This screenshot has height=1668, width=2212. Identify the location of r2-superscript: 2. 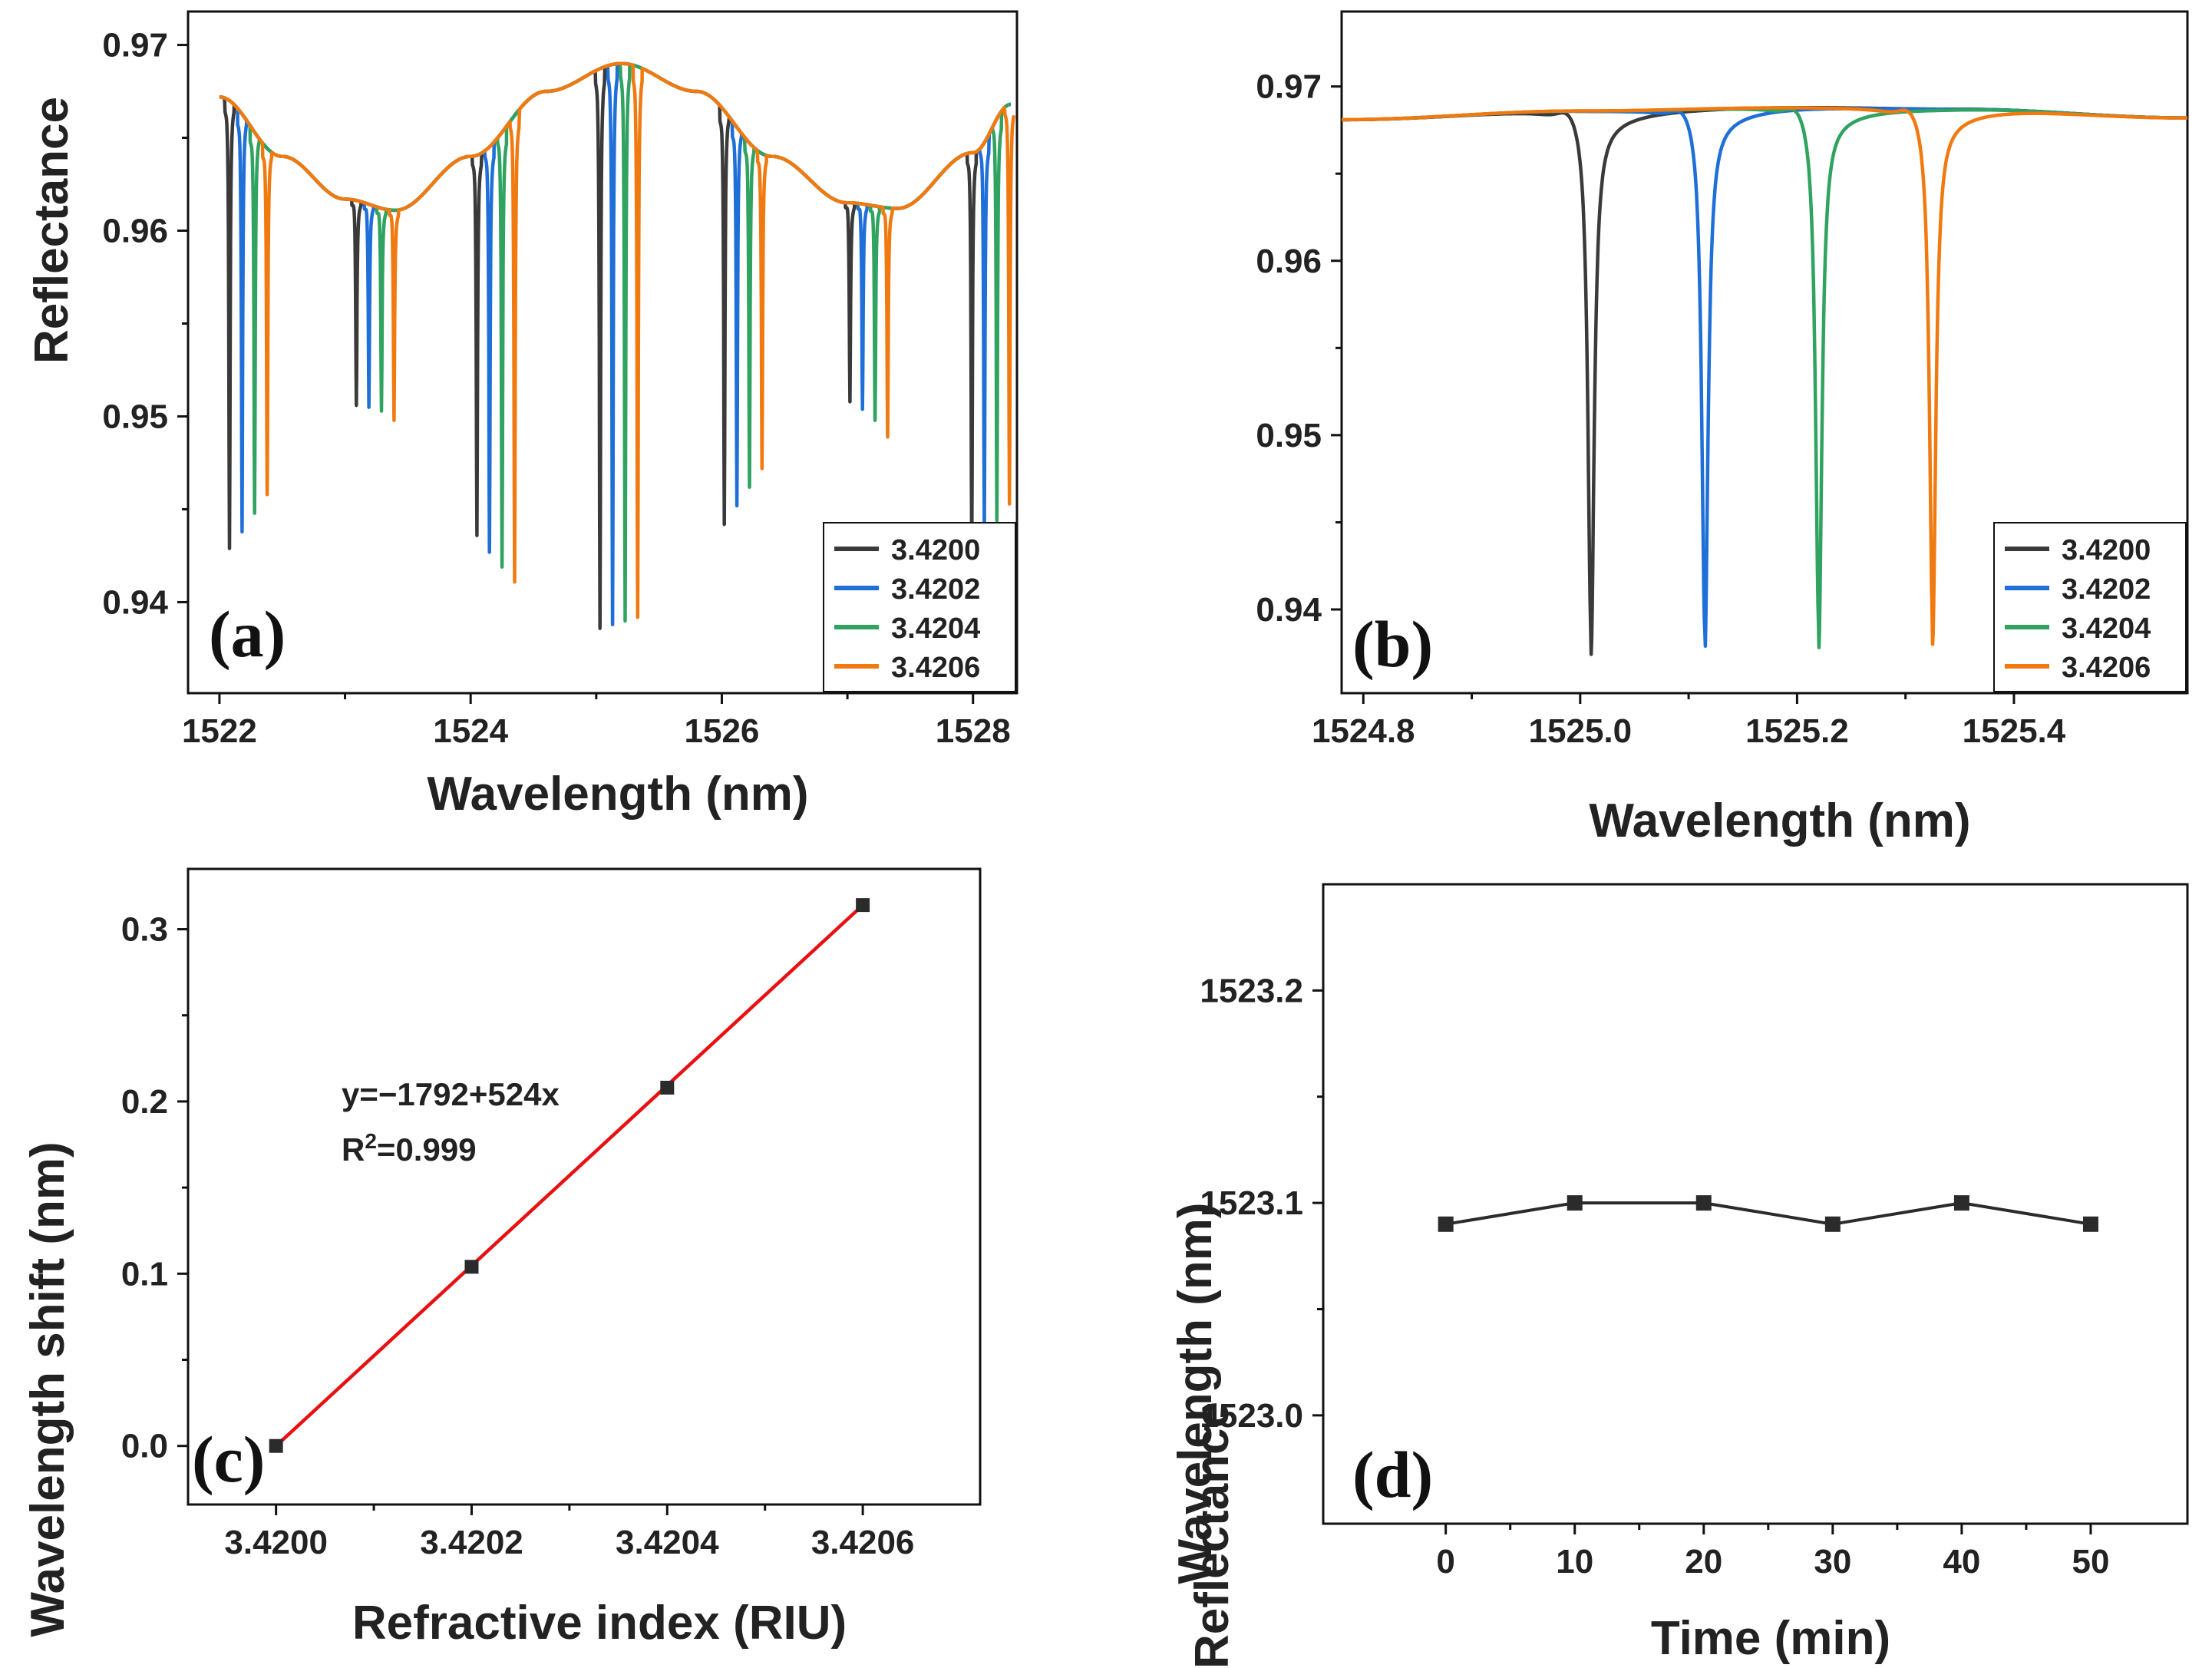
(371, 1141).